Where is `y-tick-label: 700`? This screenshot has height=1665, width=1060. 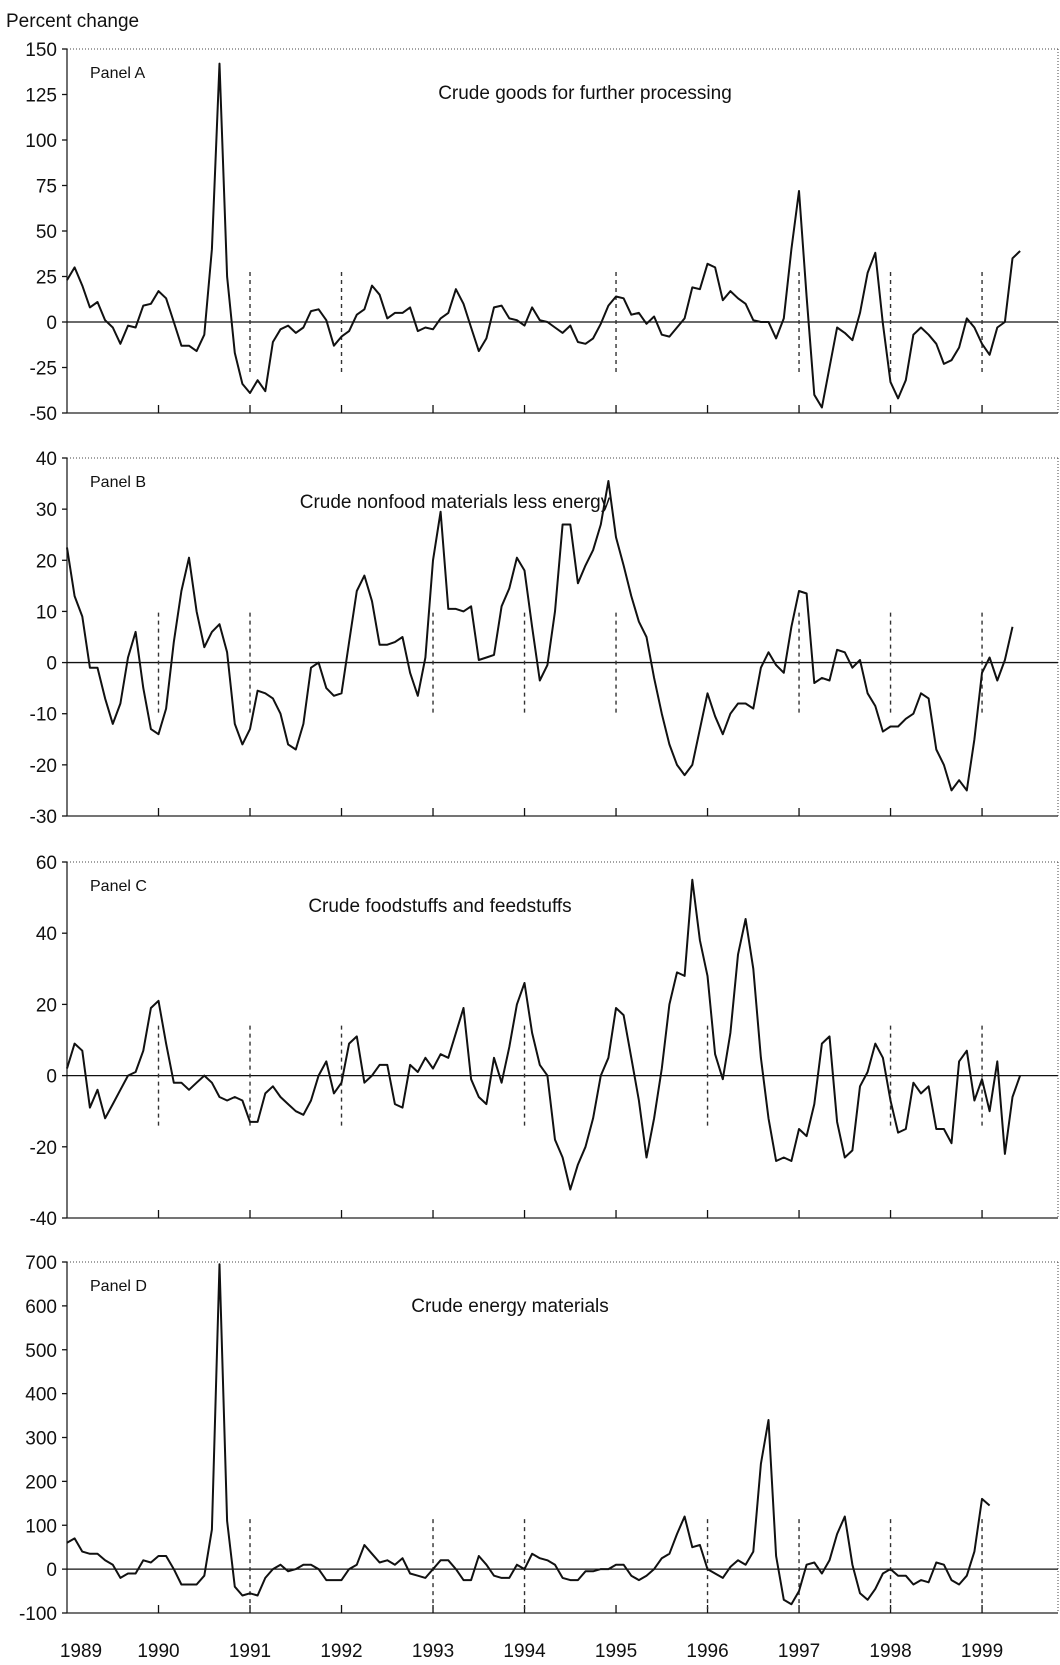 y-tick-label: 700 is located at coordinates (41, 1263).